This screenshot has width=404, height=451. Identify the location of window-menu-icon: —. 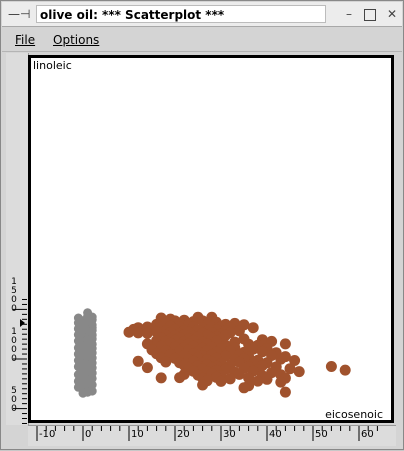
(14, 14).